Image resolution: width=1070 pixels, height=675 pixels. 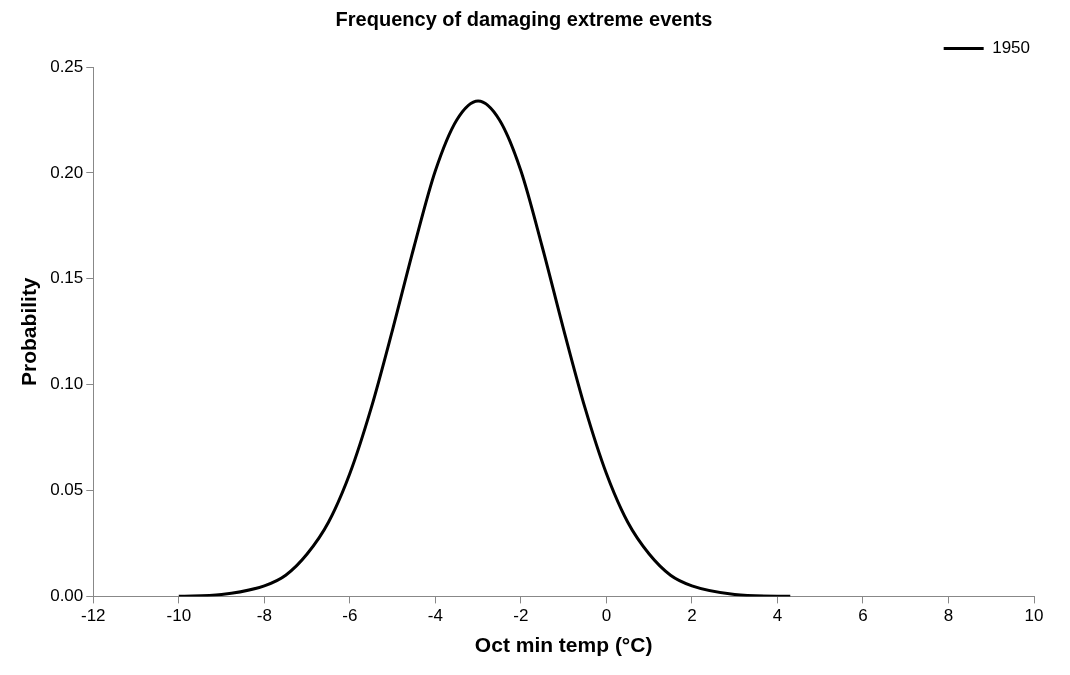 I want to click on chart-title: Frequency of damaging extreme events, so click(x=524, y=18).